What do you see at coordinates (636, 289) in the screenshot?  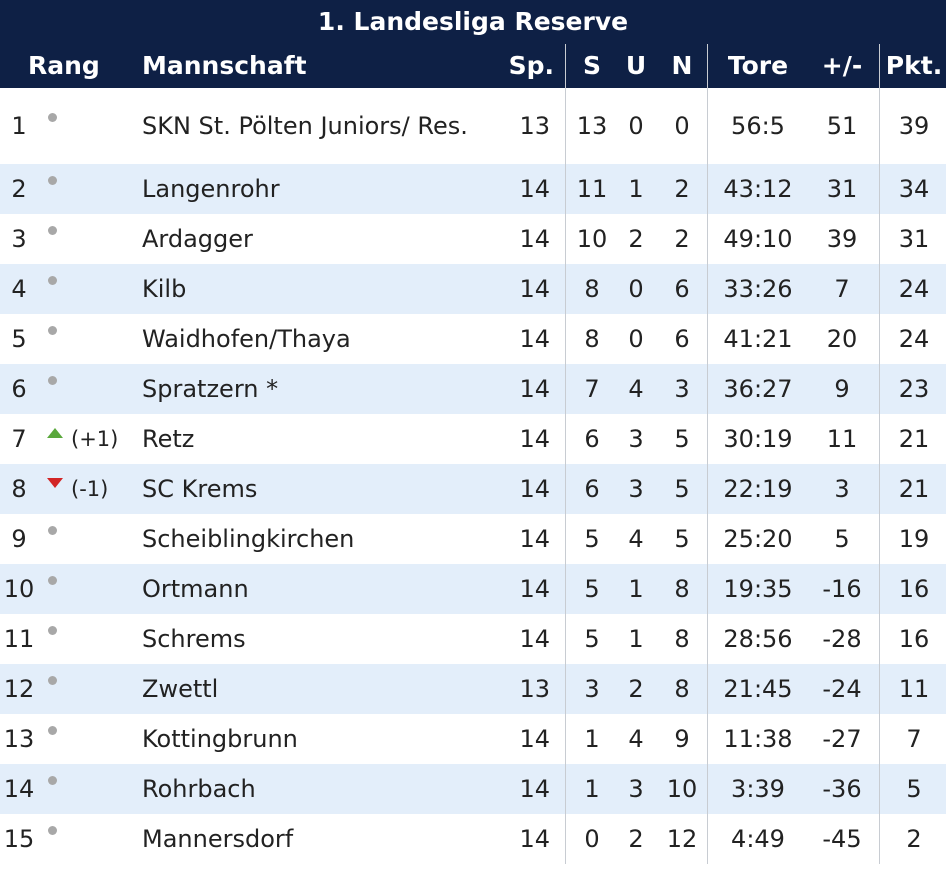 I see `draws-cell: 0` at bounding box center [636, 289].